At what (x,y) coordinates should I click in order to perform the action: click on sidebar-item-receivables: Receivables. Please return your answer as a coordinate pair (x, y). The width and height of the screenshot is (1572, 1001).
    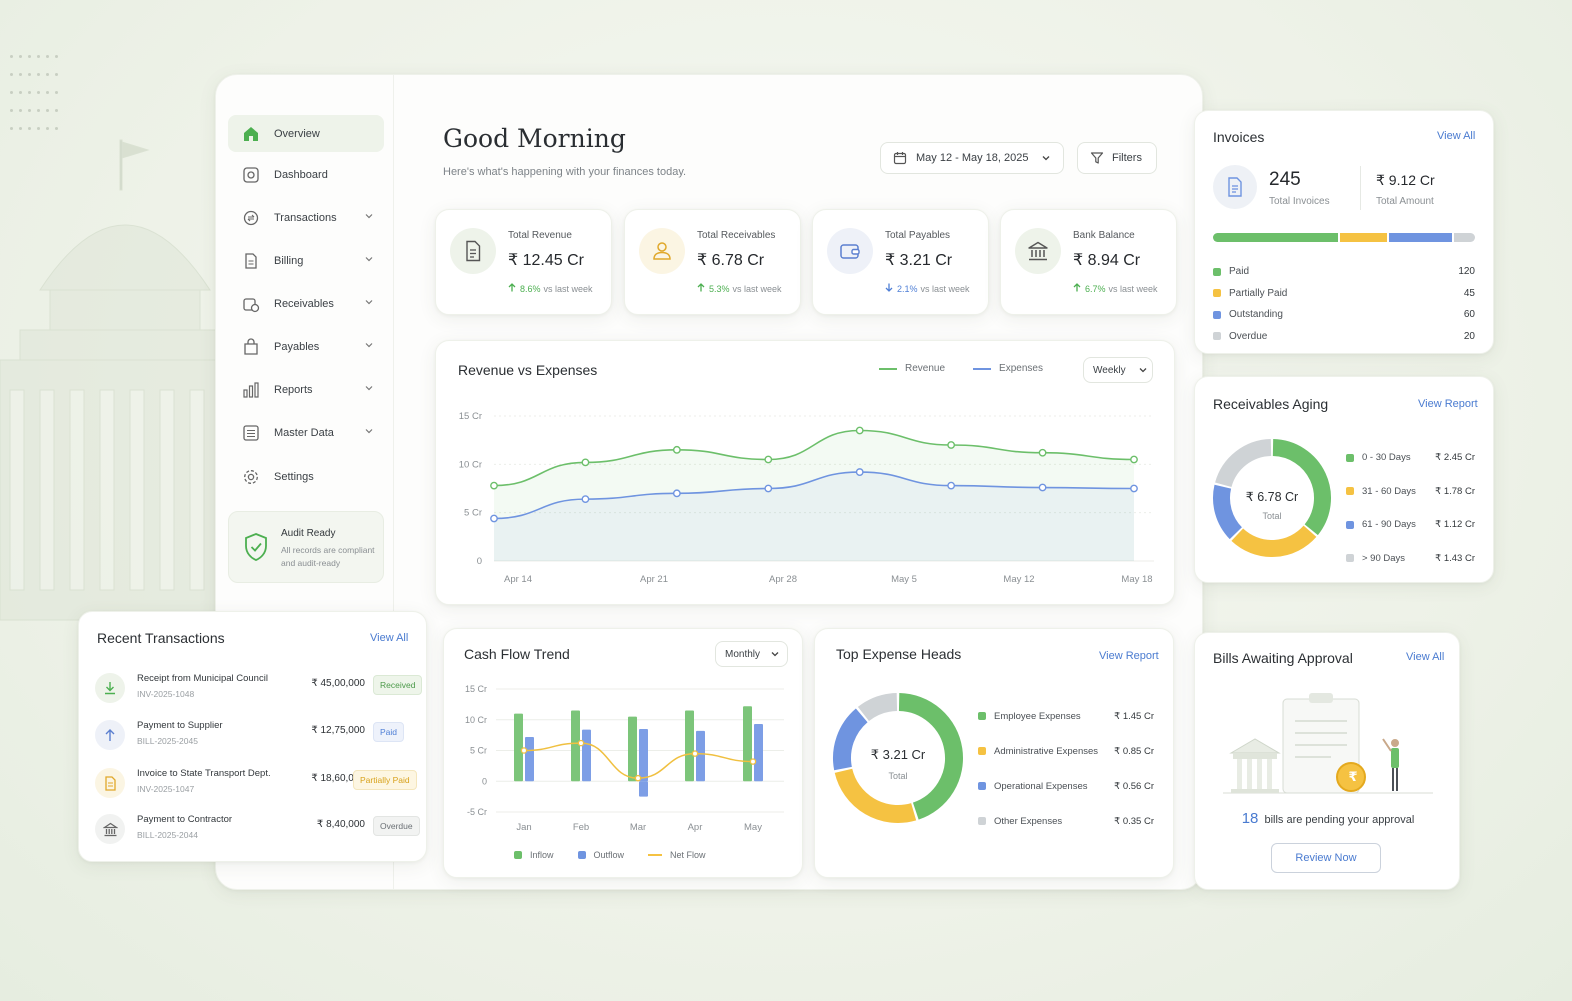
    Looking at the image, I should click on (306, 303).